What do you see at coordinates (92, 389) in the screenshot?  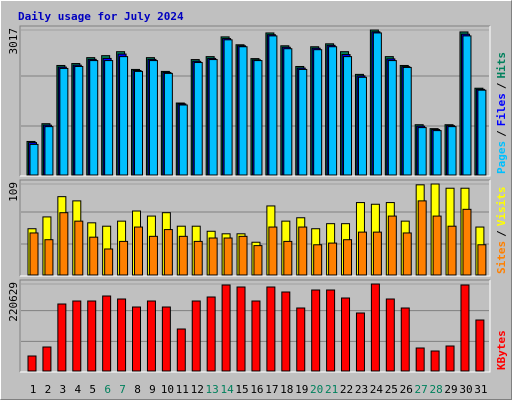 I see `x-tick-label: 5` at bounding box center [92, 389].